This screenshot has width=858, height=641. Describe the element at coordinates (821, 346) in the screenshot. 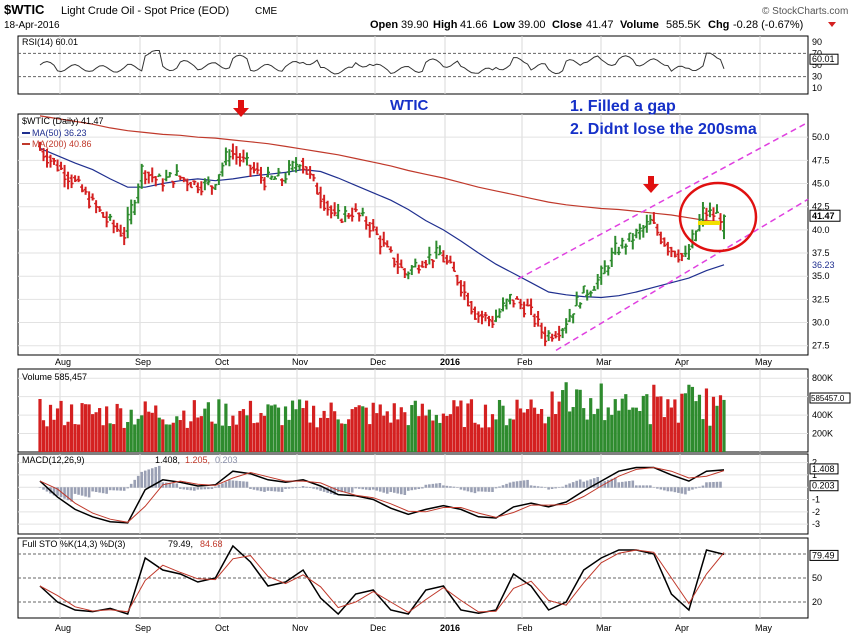

I see `price-tick-label: 27.5` at that location.